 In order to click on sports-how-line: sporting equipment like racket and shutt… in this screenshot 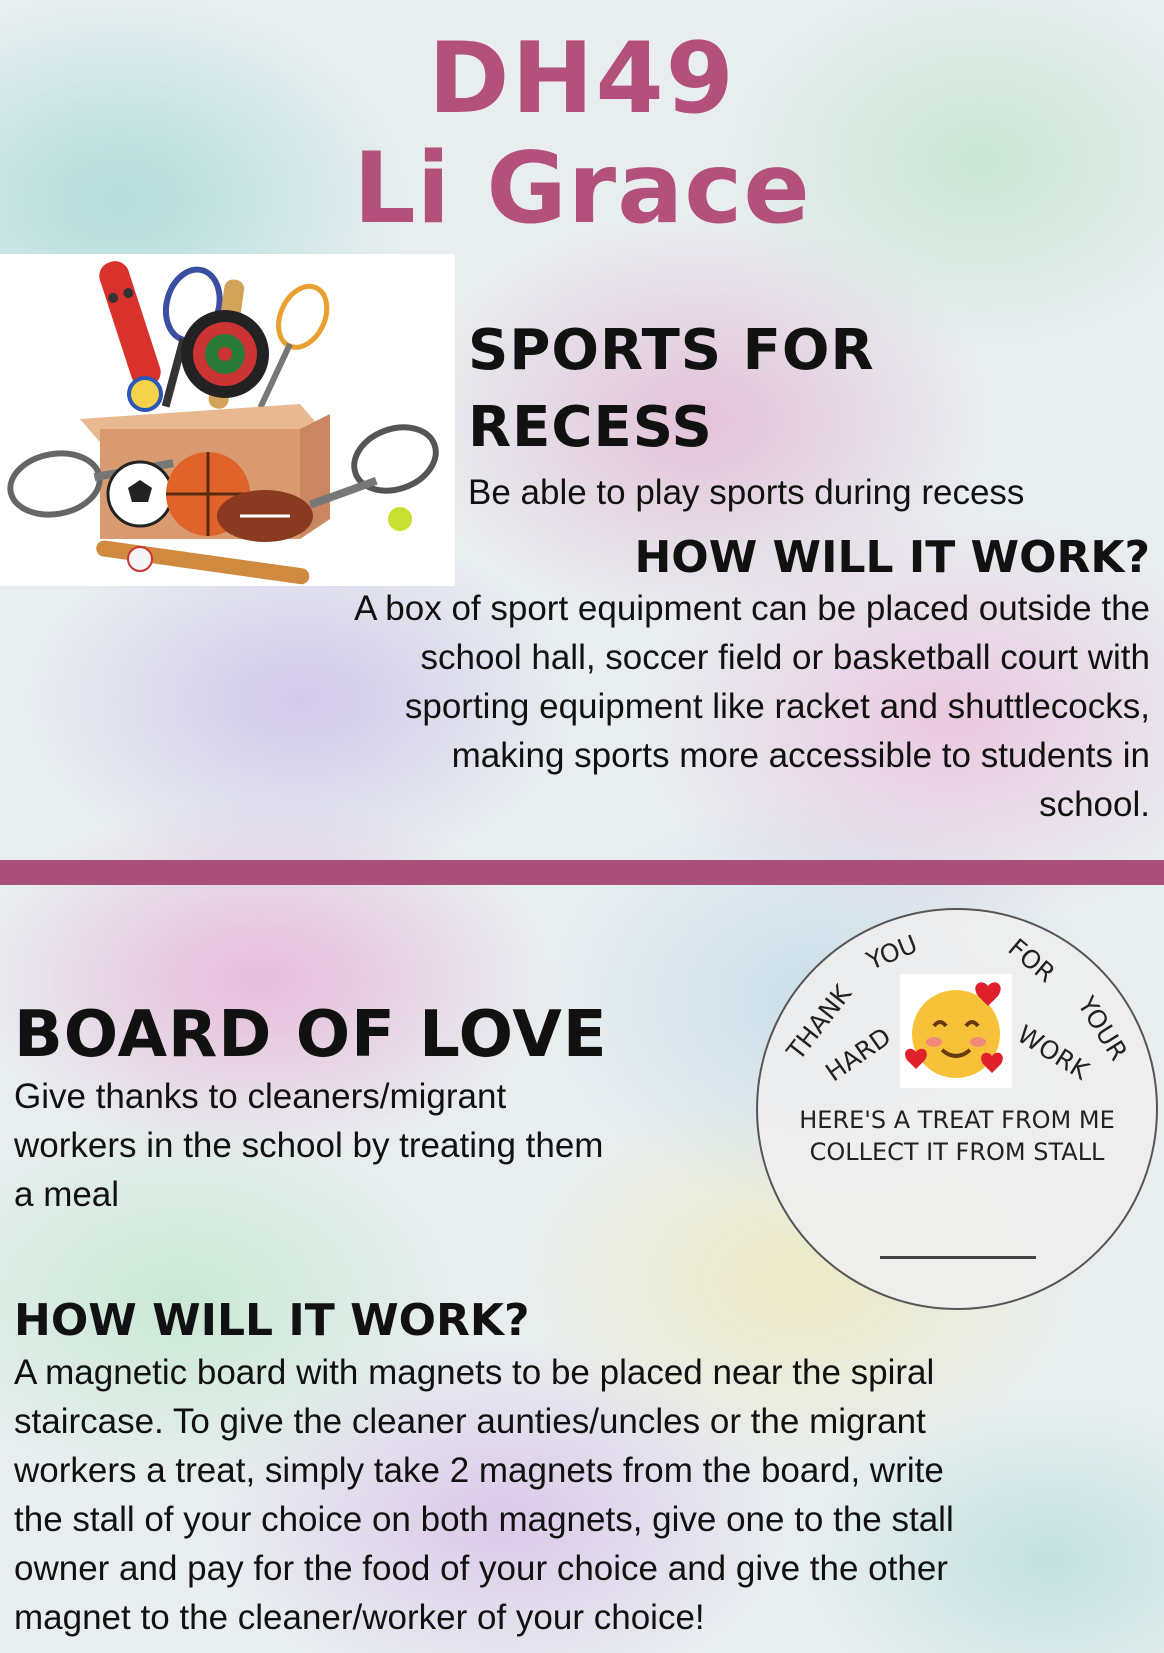, I will do `click(777, 706)`.